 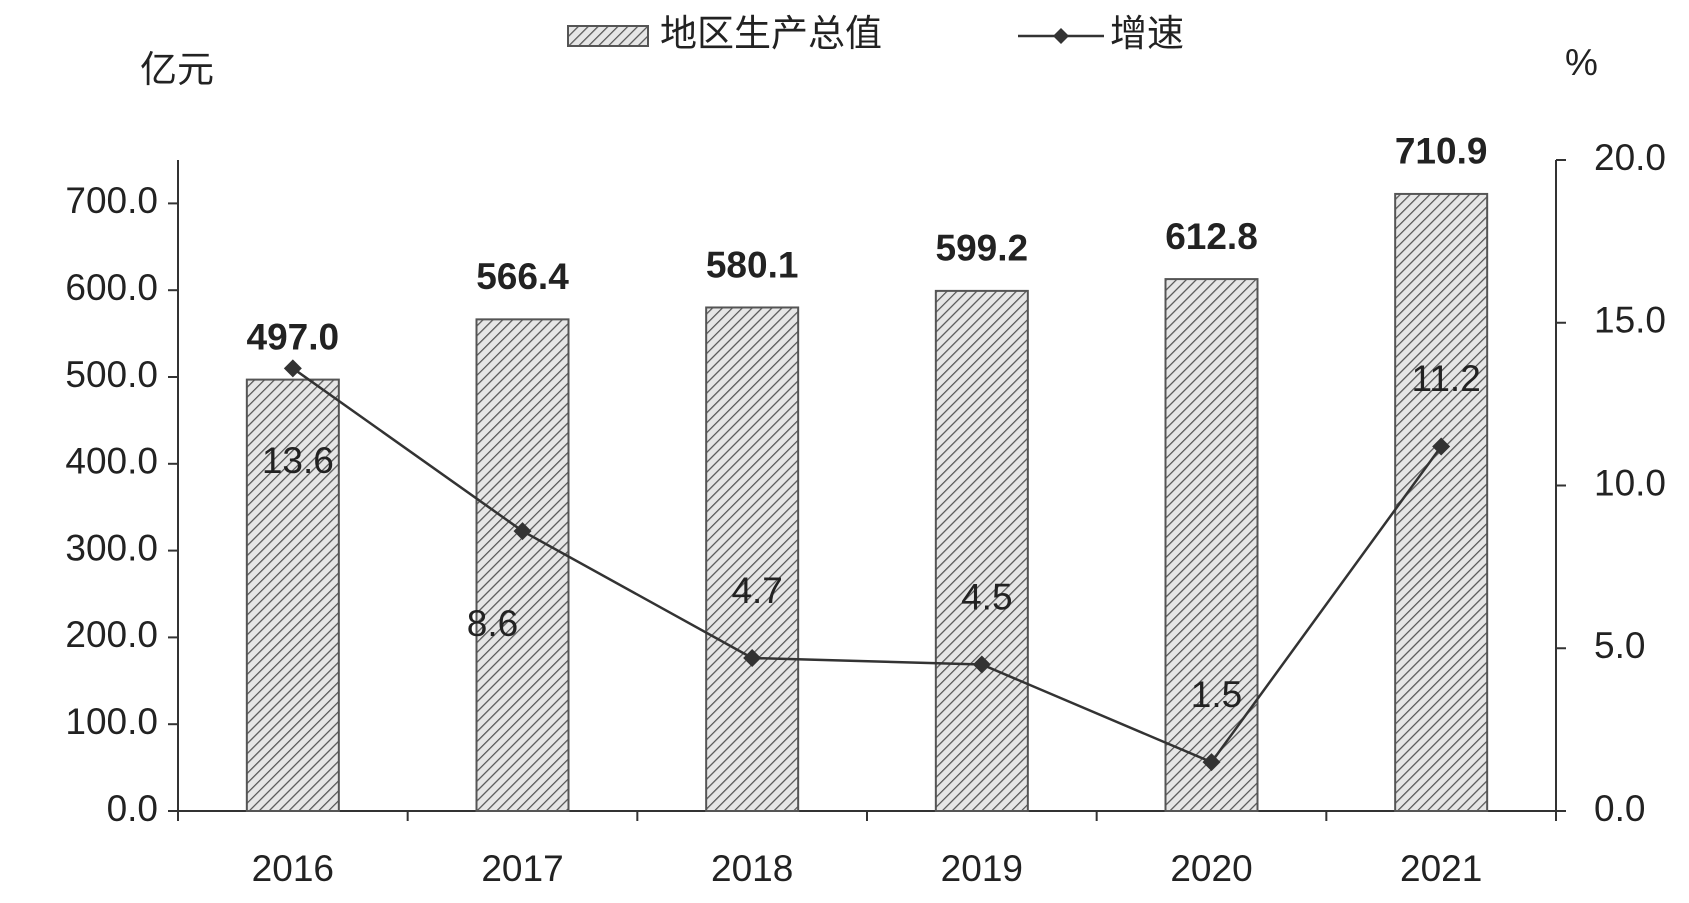 What do you see at coordinates (293, 868) in the screenshot?
I see `x-tick-label: 2016` at bounding box center [293, 868].